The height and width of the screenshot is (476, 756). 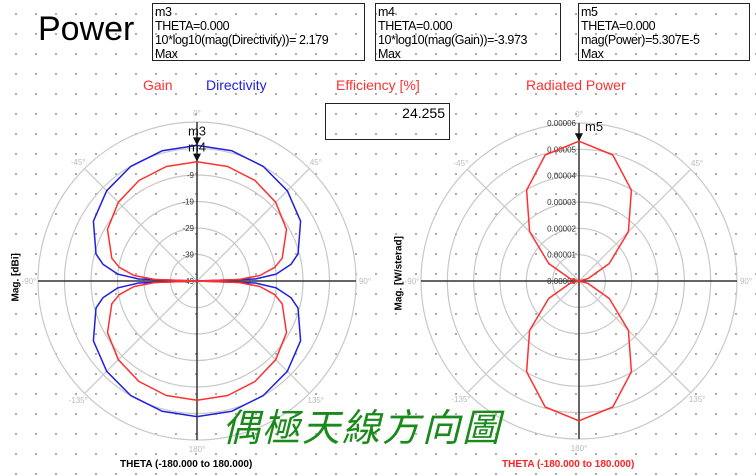 What do you see at coordinates (561, 255) in the screenshot?
I see `radial-tick-label: 0.00001` at bounding box center [561, 255].